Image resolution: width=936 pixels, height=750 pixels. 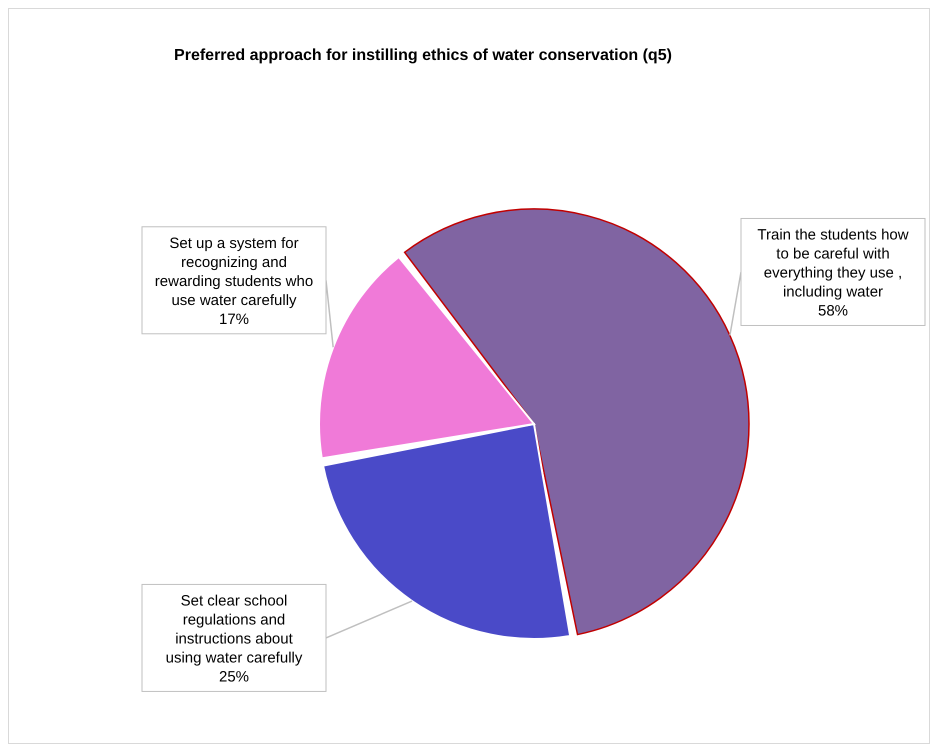 I want to click on data-label: 17%, so click(x=234, y=319).